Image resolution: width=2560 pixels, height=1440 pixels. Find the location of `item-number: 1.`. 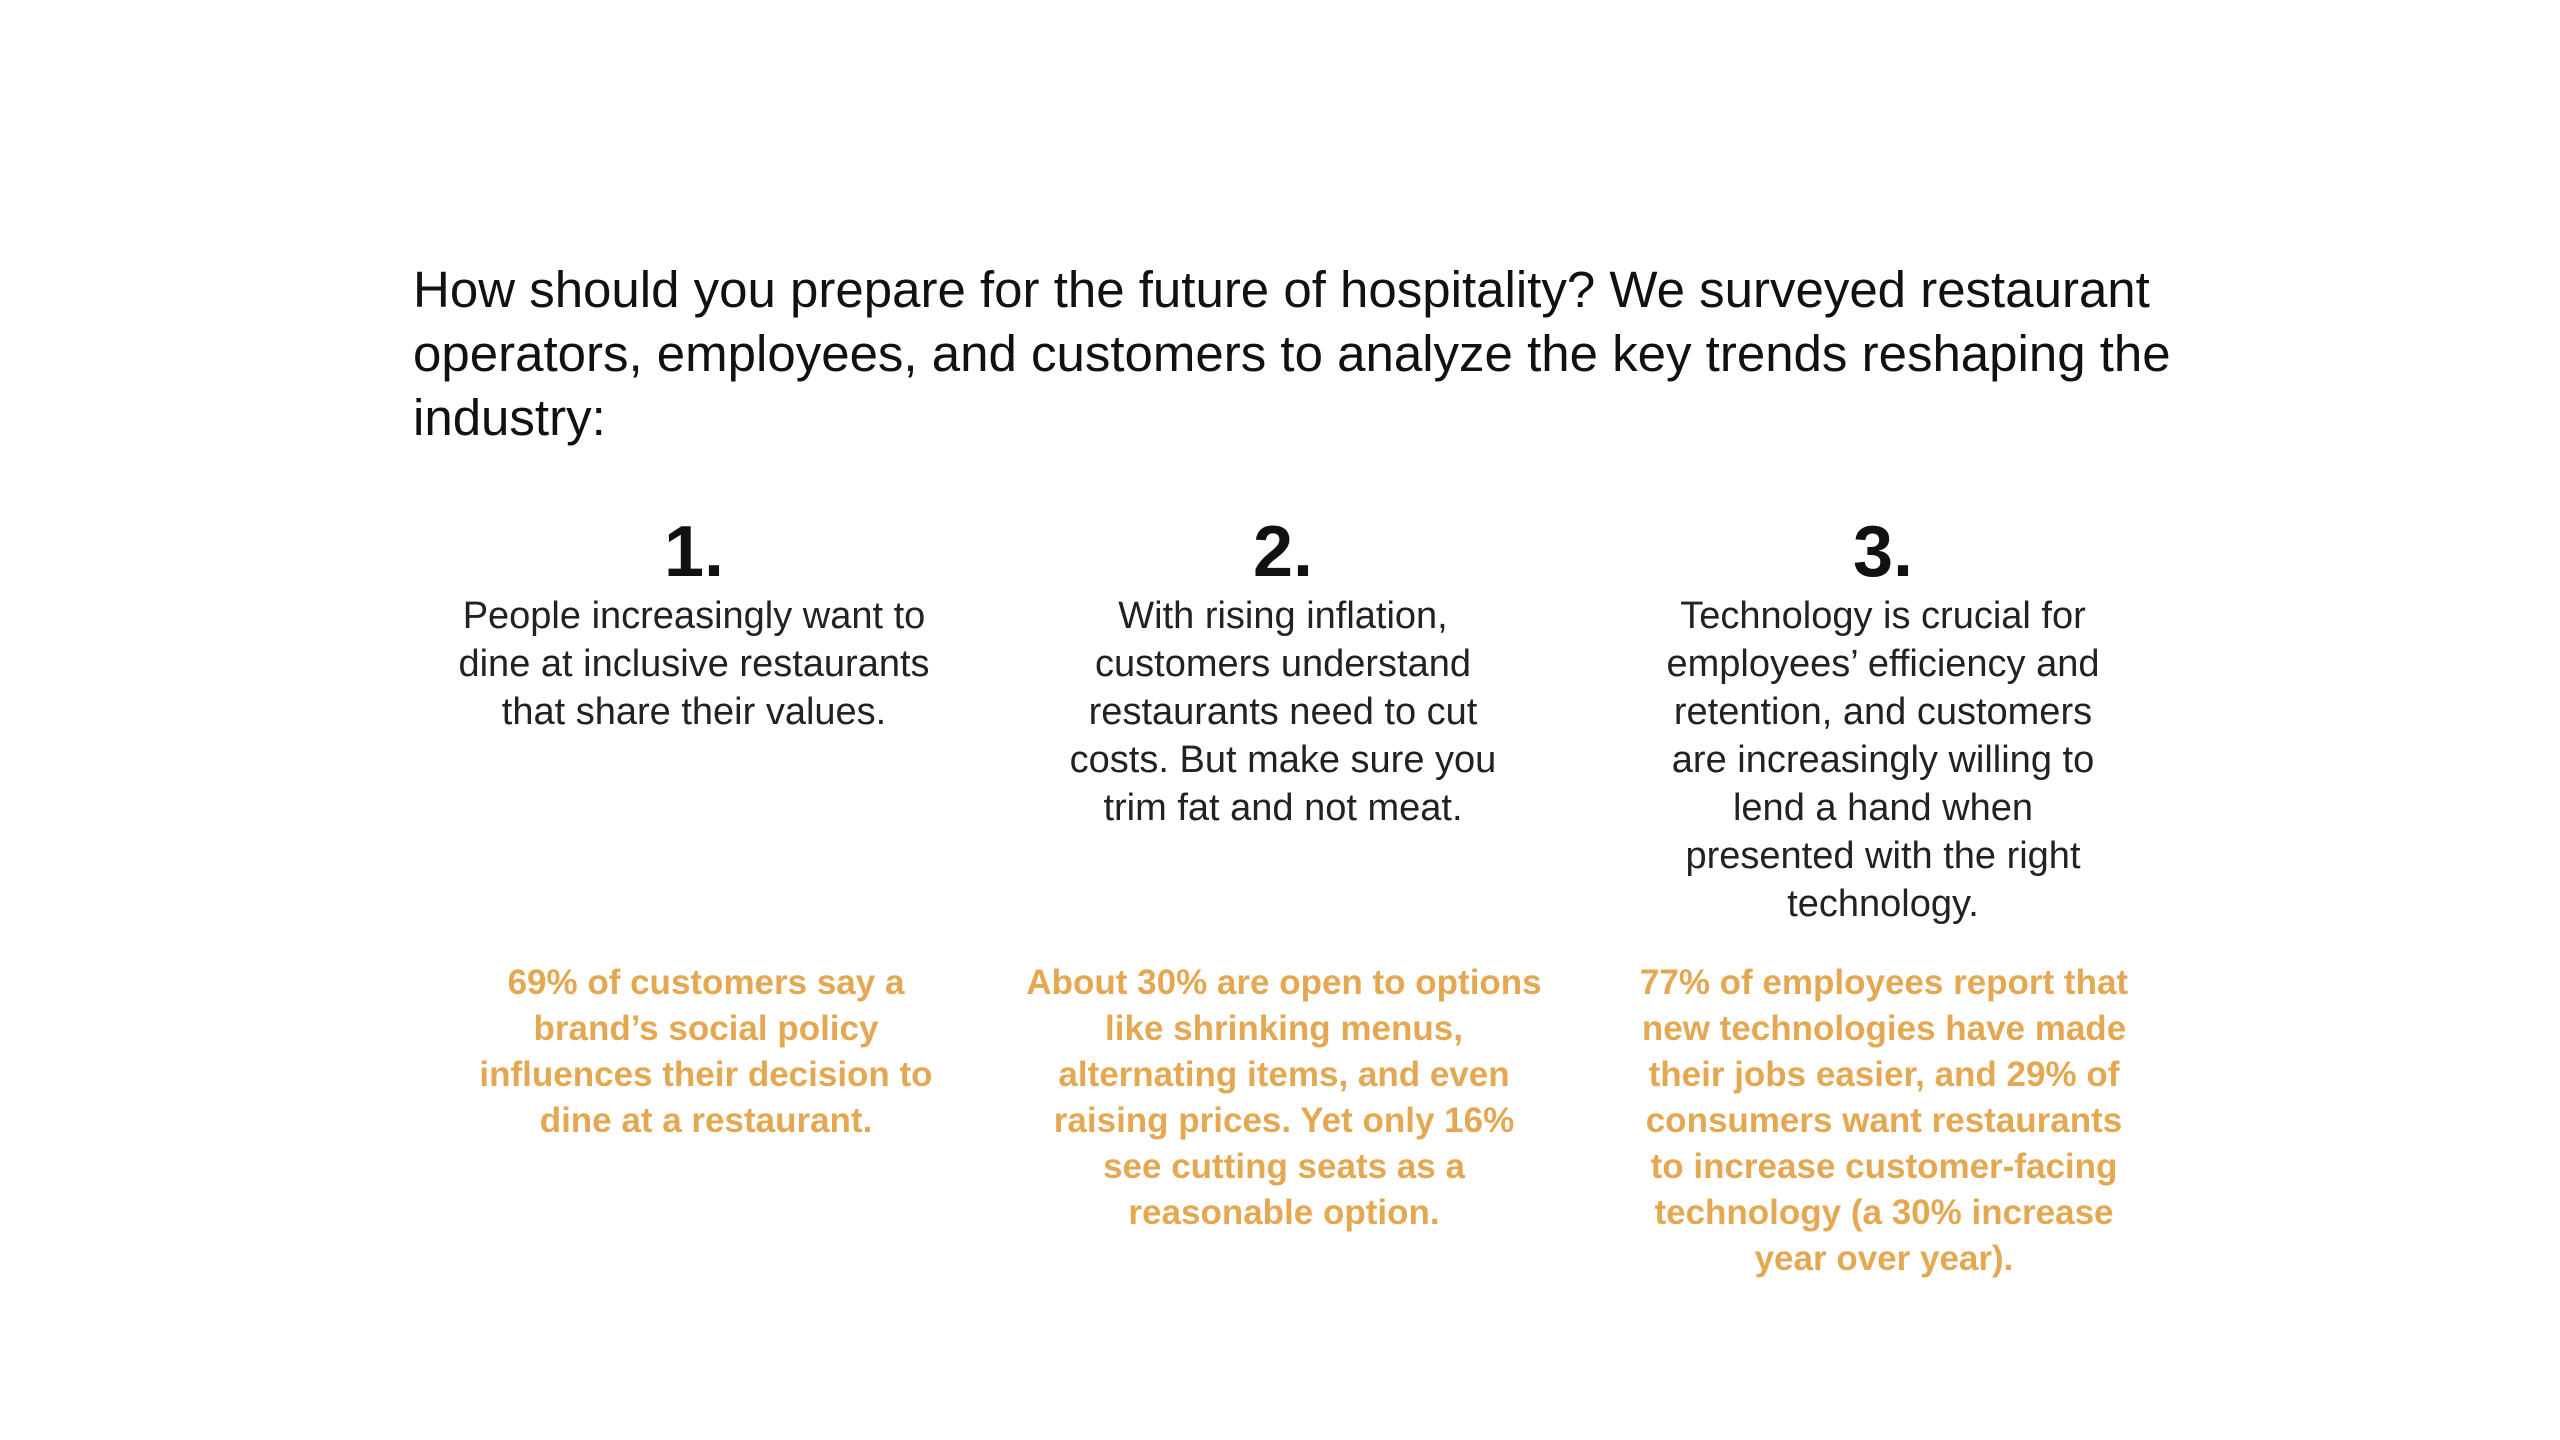

item-number: 1. is located at coordinates (694, 552).